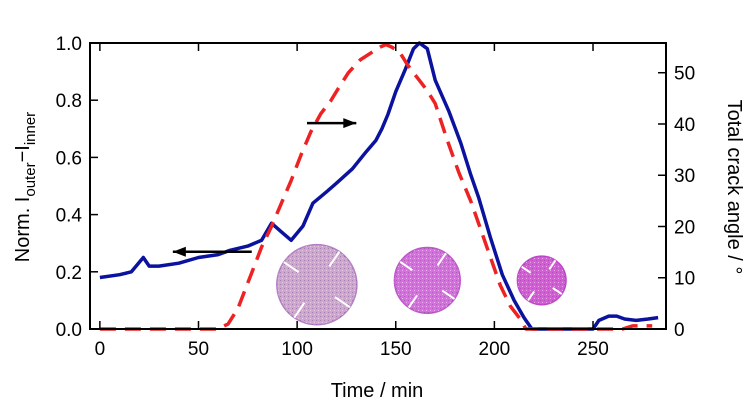  Describe the element at coordinates (684, 125) in the screenshot. I see `y-right-tick-label: 40` at that location.